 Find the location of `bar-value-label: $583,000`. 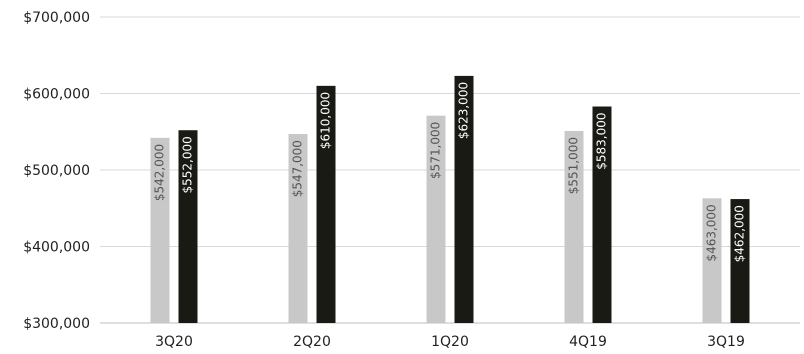

bar-value-label: $583,000 is located at coordinates (602, 141).